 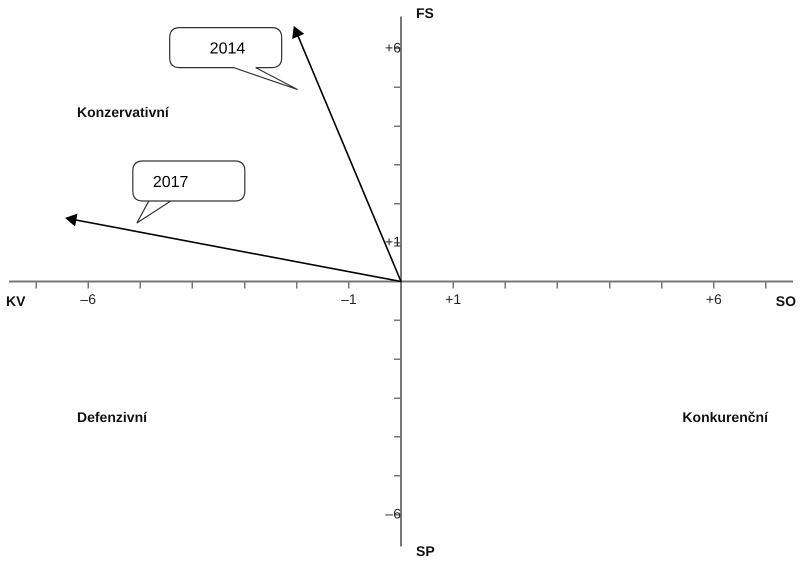 What do you see at coordinates (453, 298) in the screenshot?
I see `x-tick-label: +1` at bounding box center [453, 298].